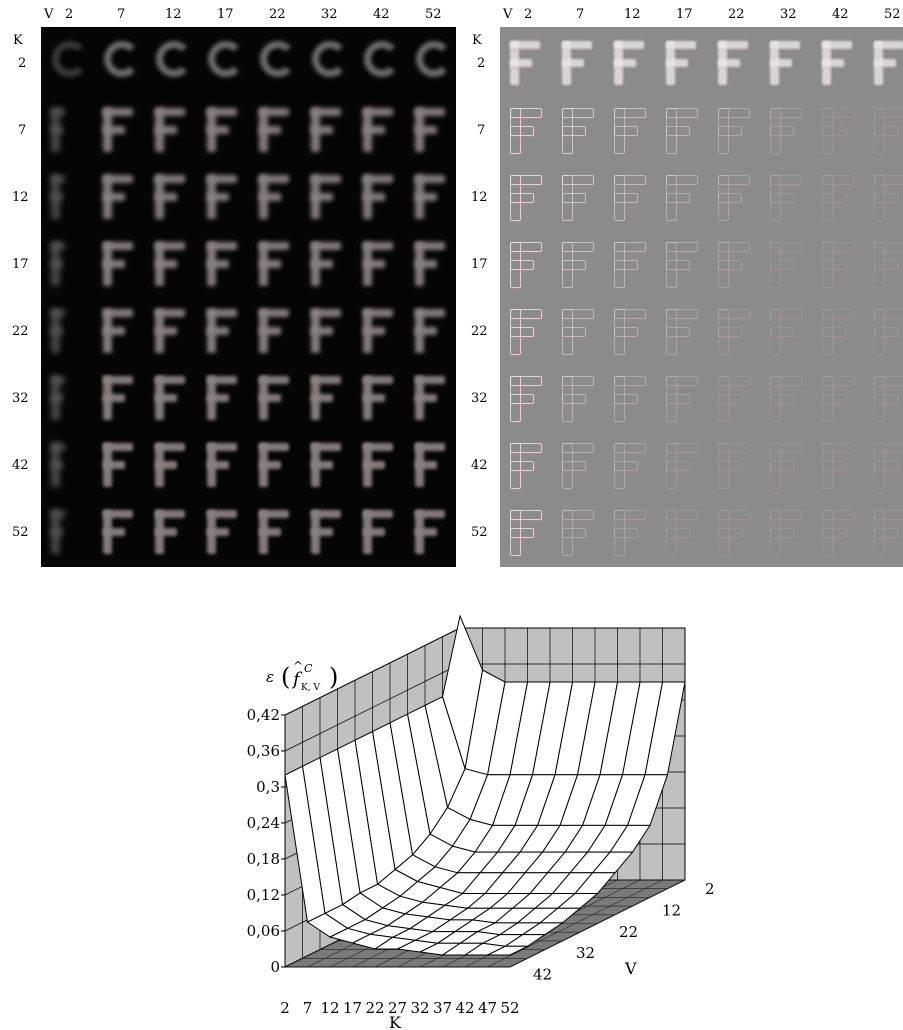 The height and width of the screenshot is (1030, 903). What do you see at coordinates (838, 330) in the screenshot?
I see `residual-cell-k22-v42` at bounding box center [838, 330].